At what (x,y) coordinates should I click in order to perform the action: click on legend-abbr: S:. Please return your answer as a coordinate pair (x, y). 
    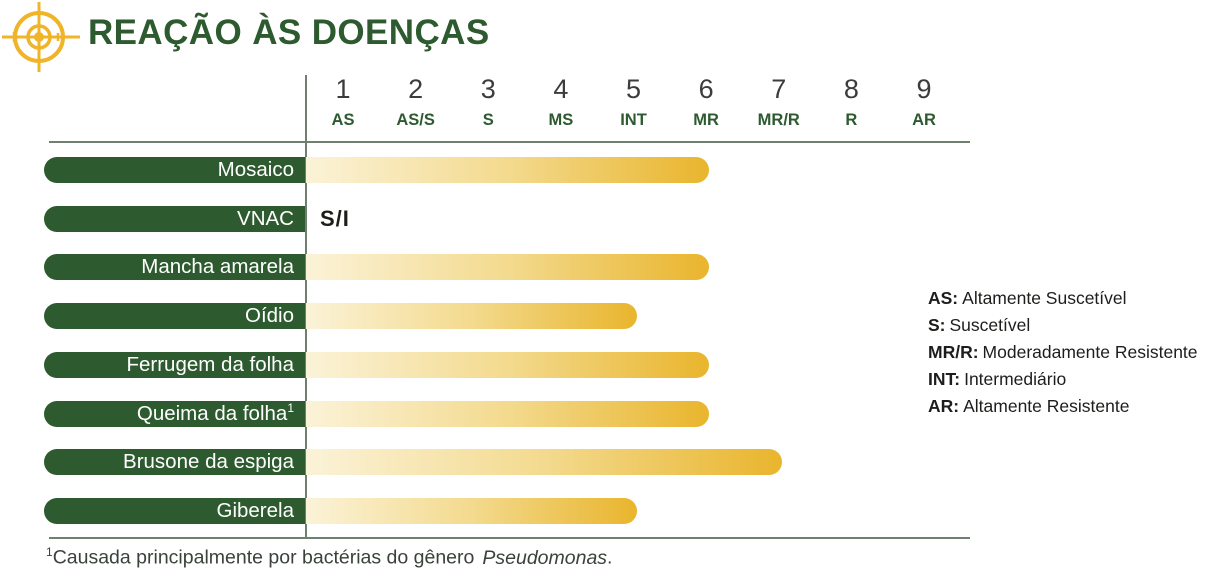
    Looking at the image, I should click on (937, 325).